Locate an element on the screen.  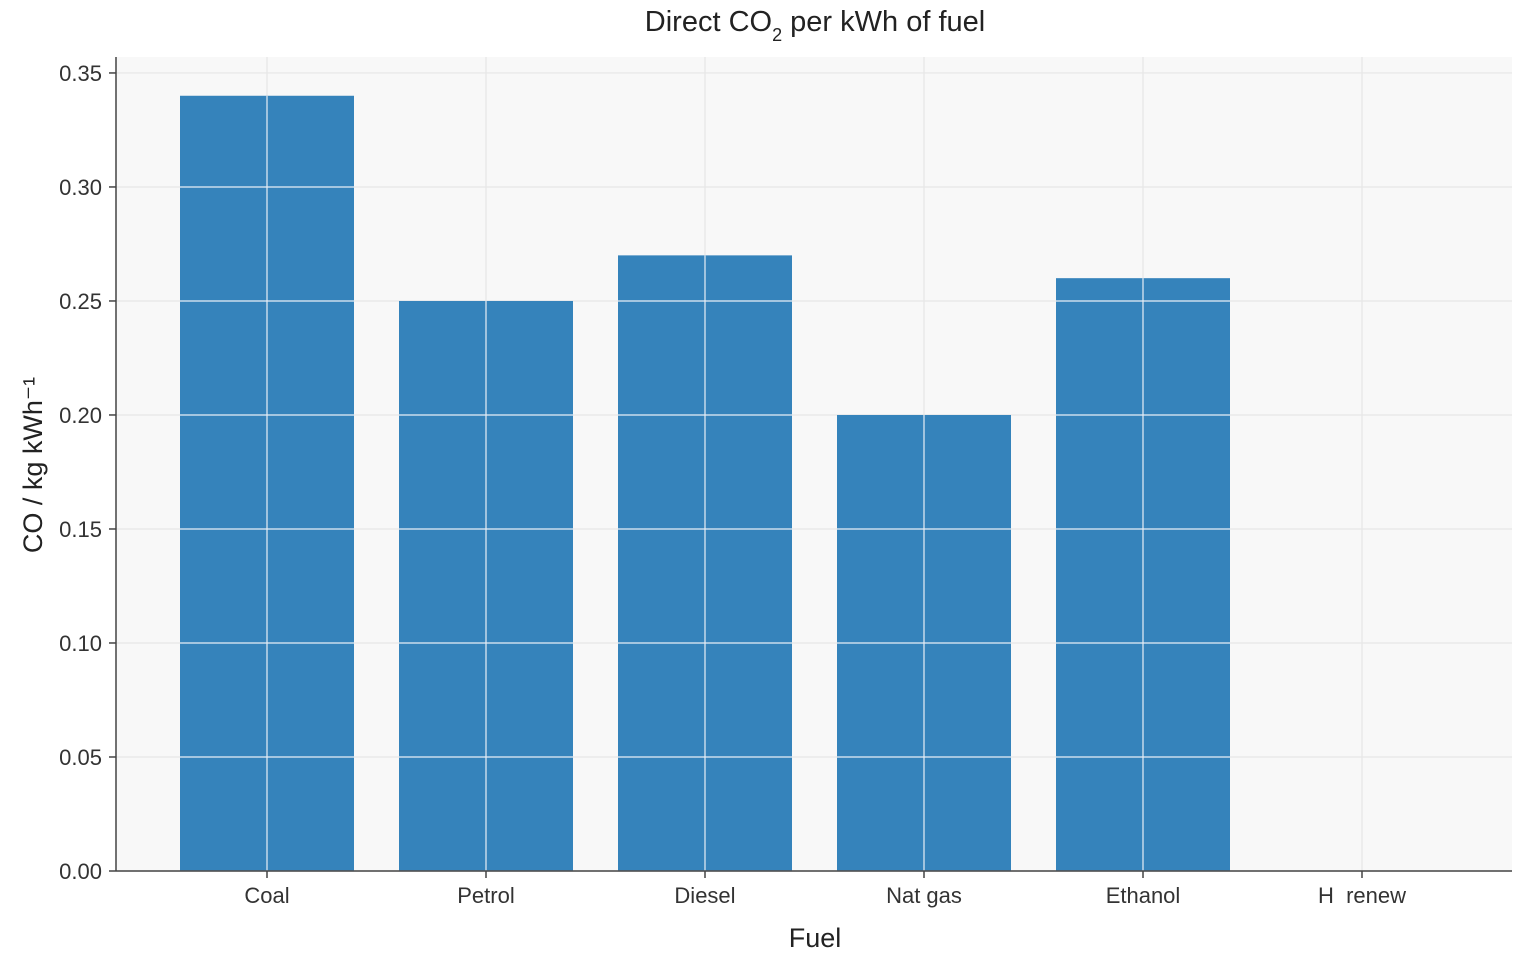
x-axis-title: Fuel is located at coordinates (815, 938).